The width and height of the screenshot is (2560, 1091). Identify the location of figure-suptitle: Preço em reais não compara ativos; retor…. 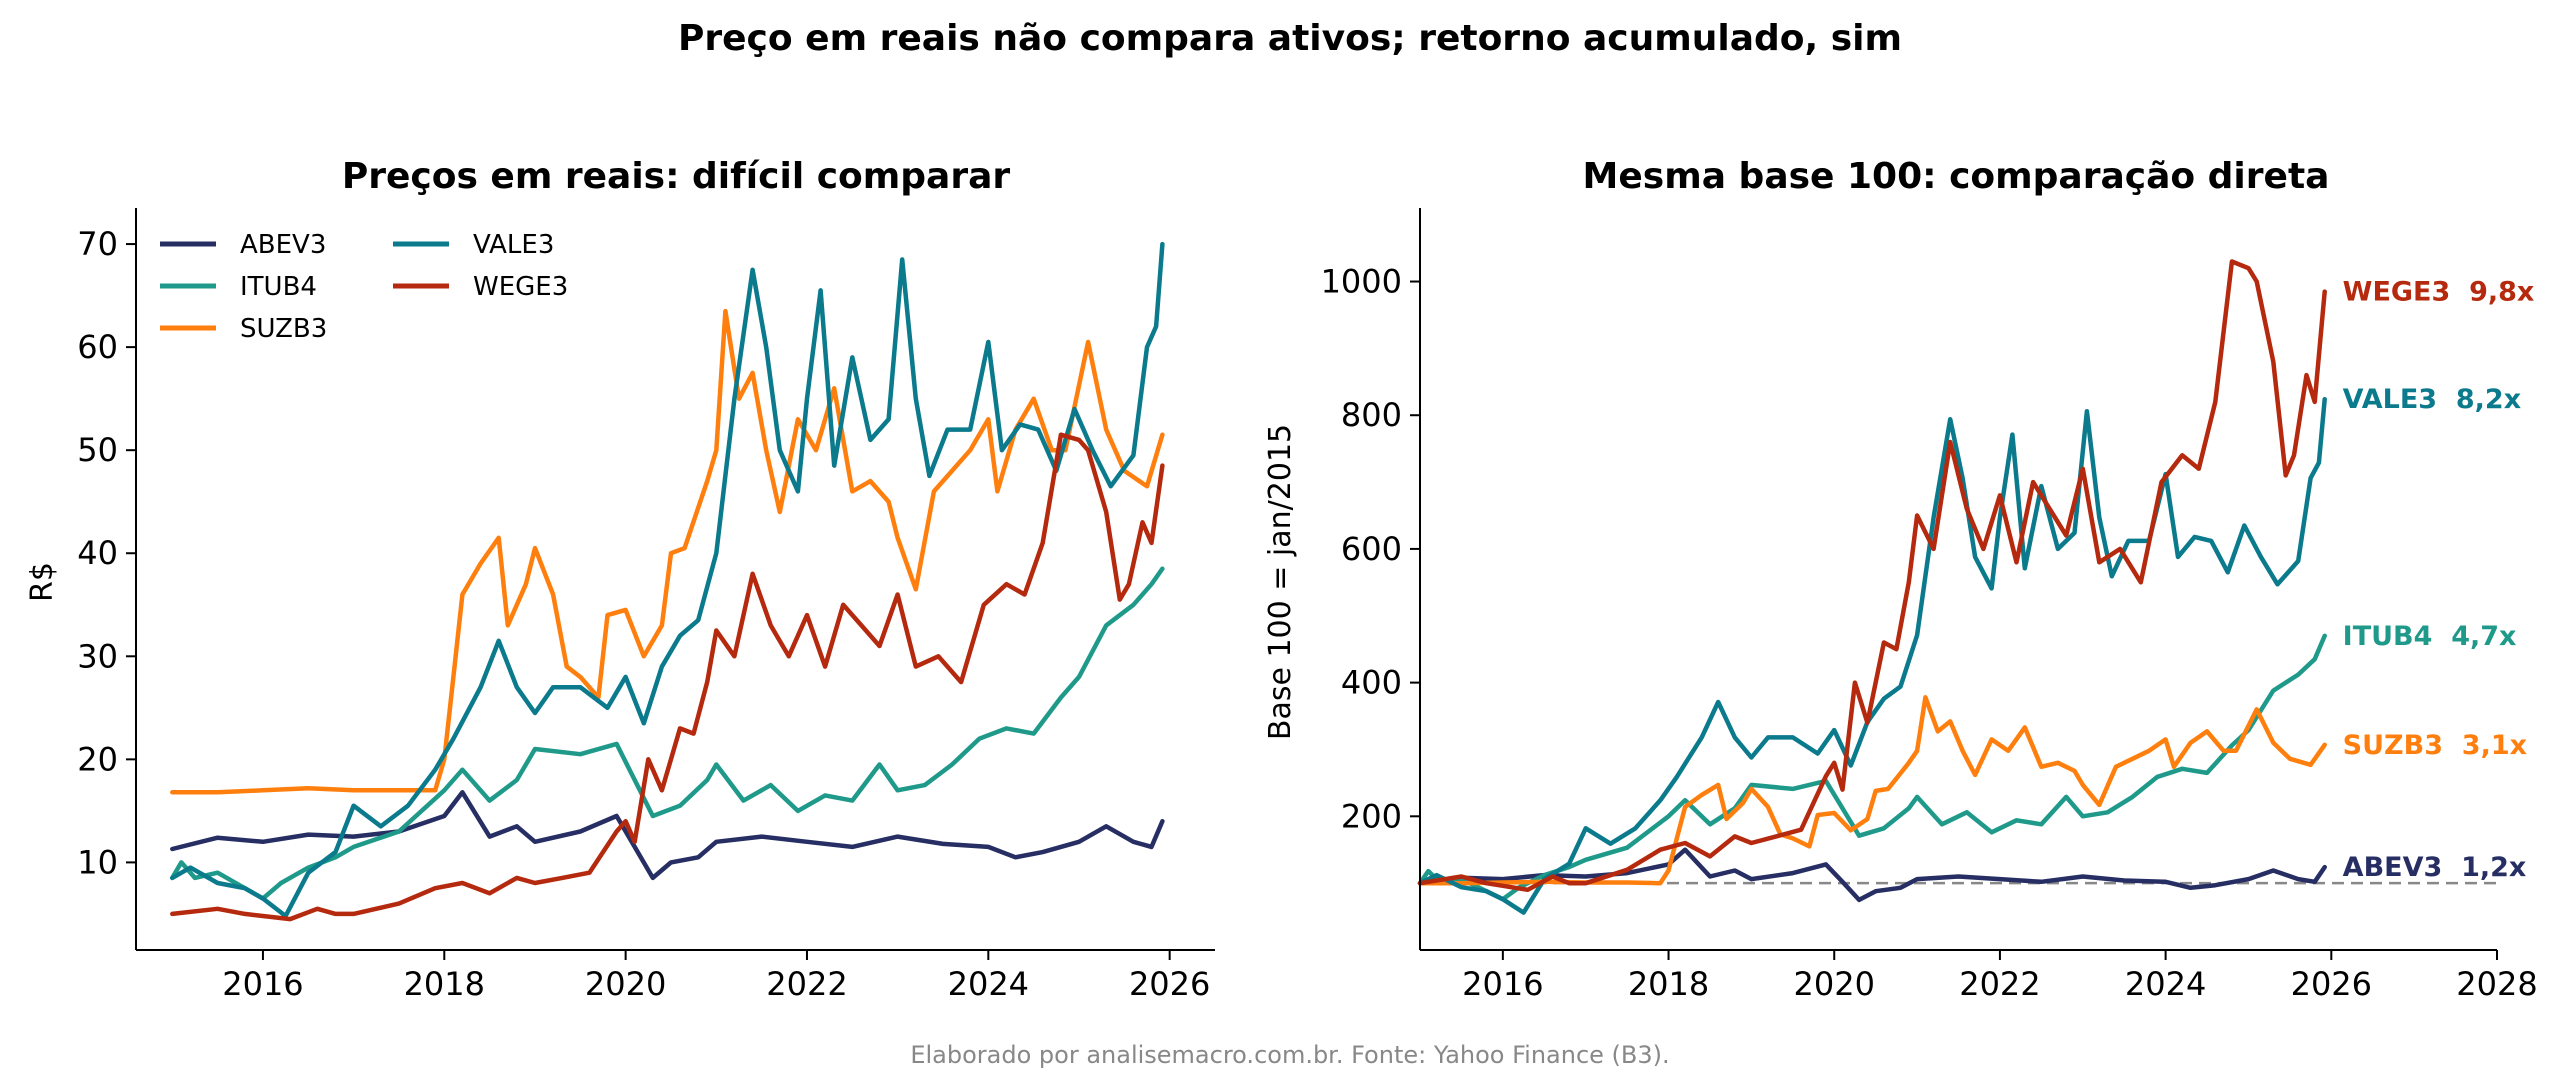
(1290, 38).